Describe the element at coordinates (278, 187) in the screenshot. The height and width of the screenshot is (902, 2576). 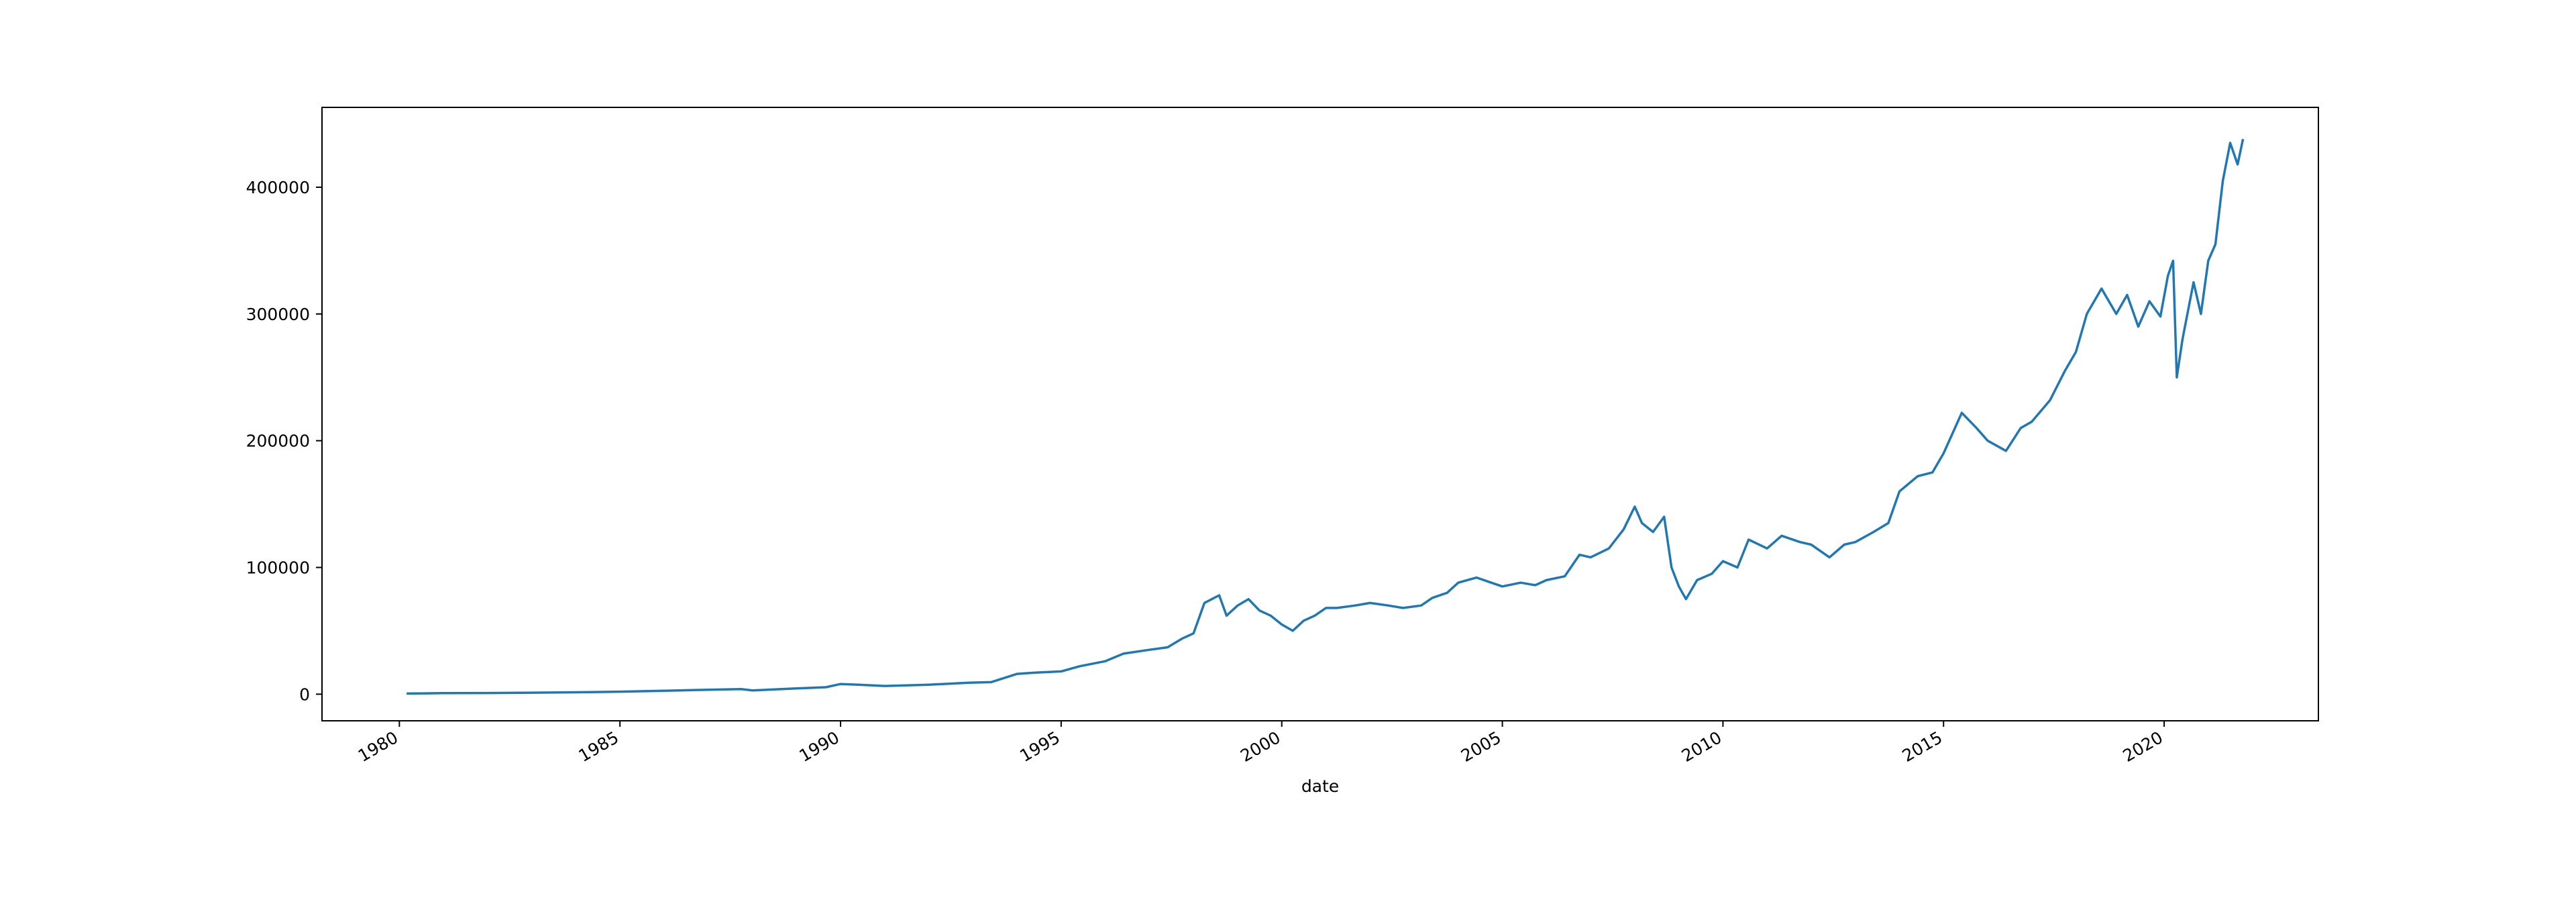
I see `y-tick-label: 400000` at that location.